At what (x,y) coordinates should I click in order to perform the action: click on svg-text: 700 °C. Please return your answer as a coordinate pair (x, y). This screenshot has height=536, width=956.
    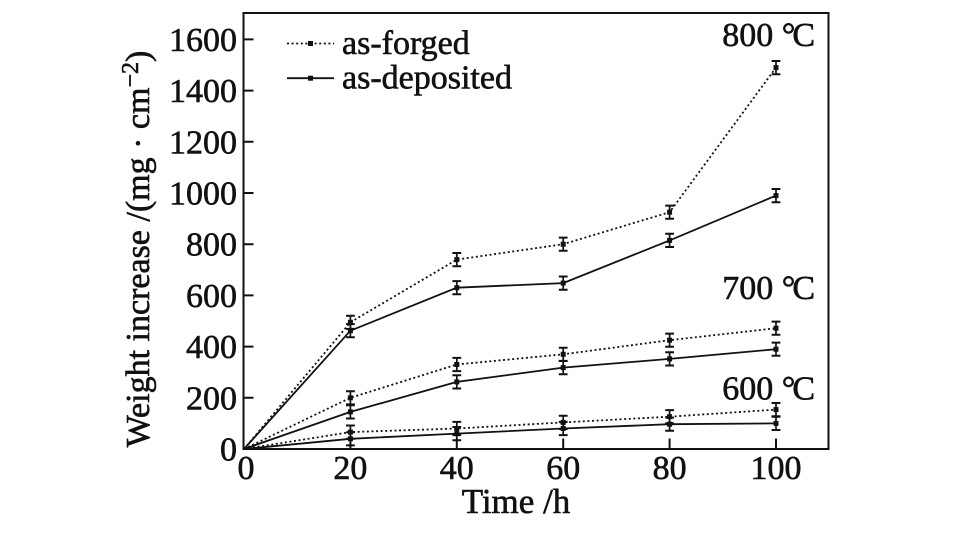
    Looking at the image, I should click on (768, 288).